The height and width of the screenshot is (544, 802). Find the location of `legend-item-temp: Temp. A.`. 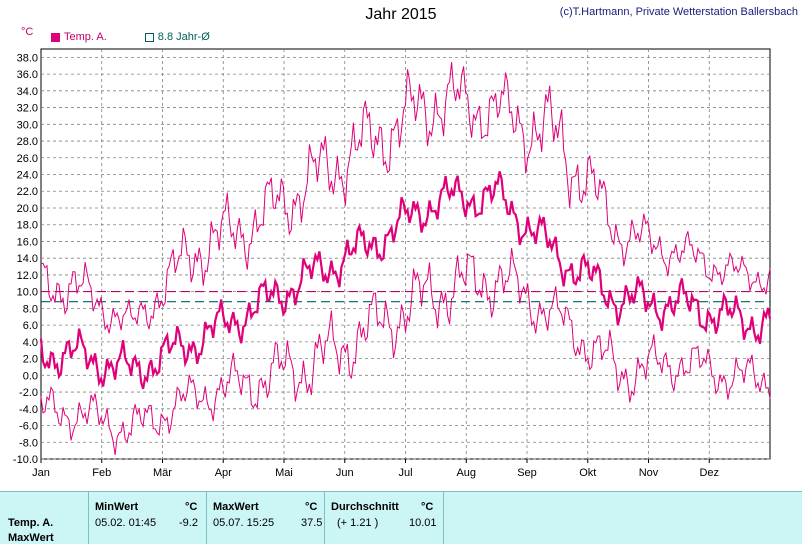

legend-item-temp: Temp. A. is located at coordinates (79, 37).